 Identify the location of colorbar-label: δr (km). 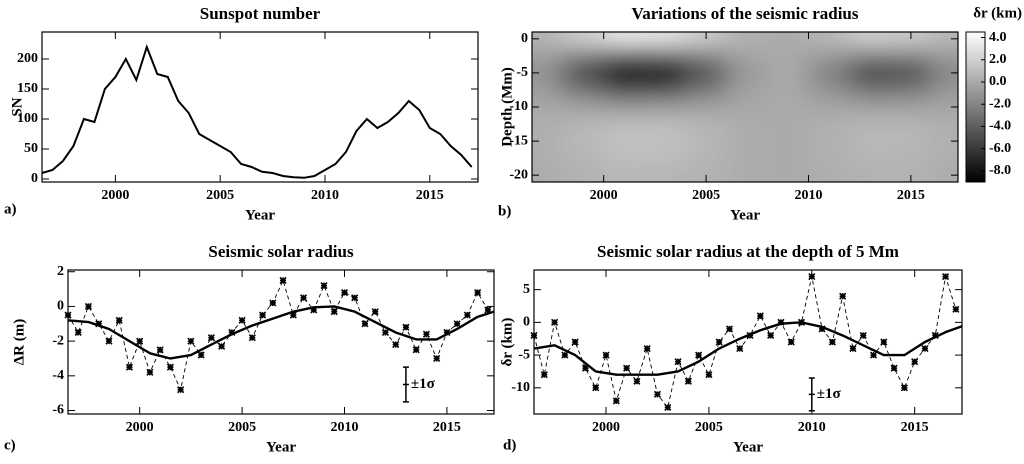
(997, 13).